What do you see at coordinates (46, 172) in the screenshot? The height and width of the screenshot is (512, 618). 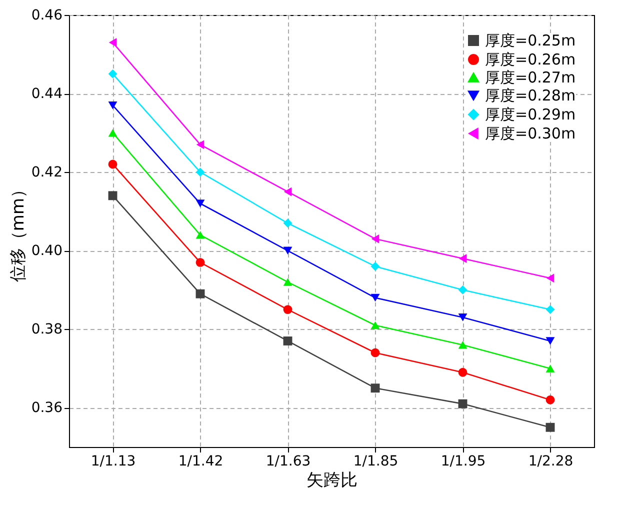 I see `y-tick-label: 0.42` at bounding box center [46, 172].